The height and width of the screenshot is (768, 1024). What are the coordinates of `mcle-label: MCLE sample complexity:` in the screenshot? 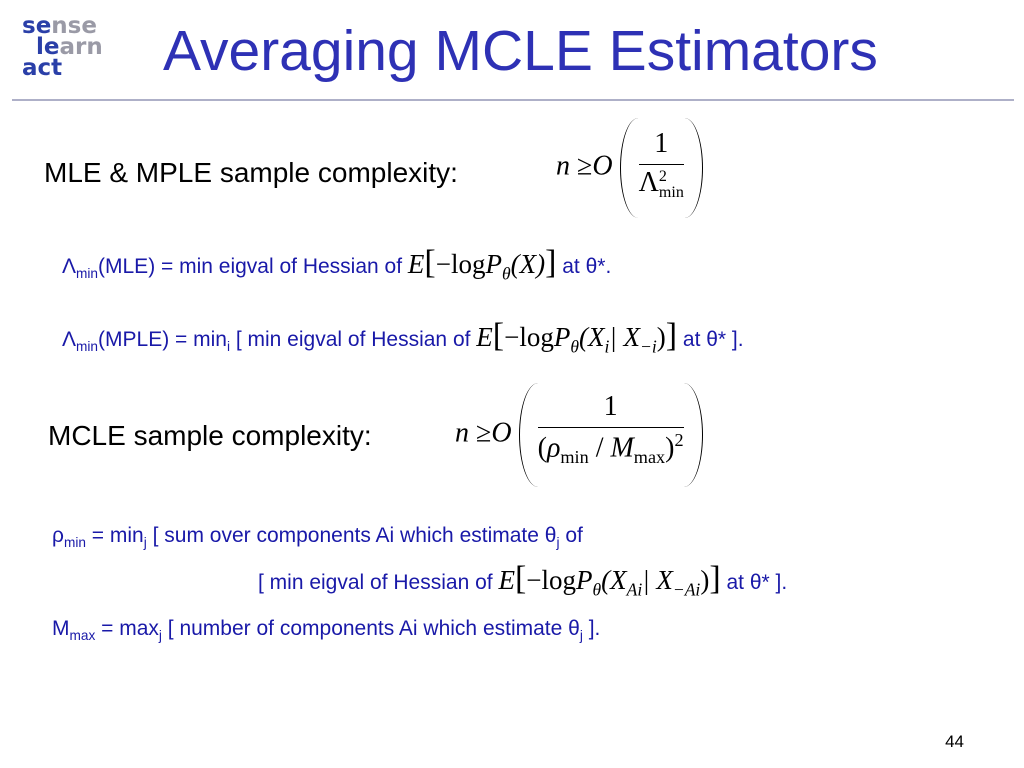 It's located at (210, 435).